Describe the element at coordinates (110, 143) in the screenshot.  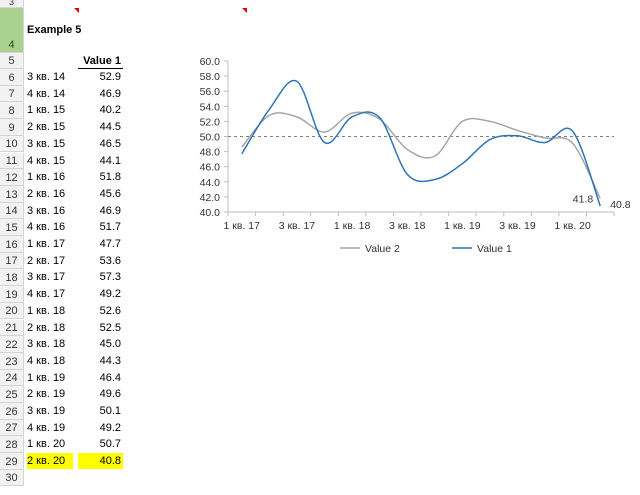
I see `value-cell: 46.5` at that location.